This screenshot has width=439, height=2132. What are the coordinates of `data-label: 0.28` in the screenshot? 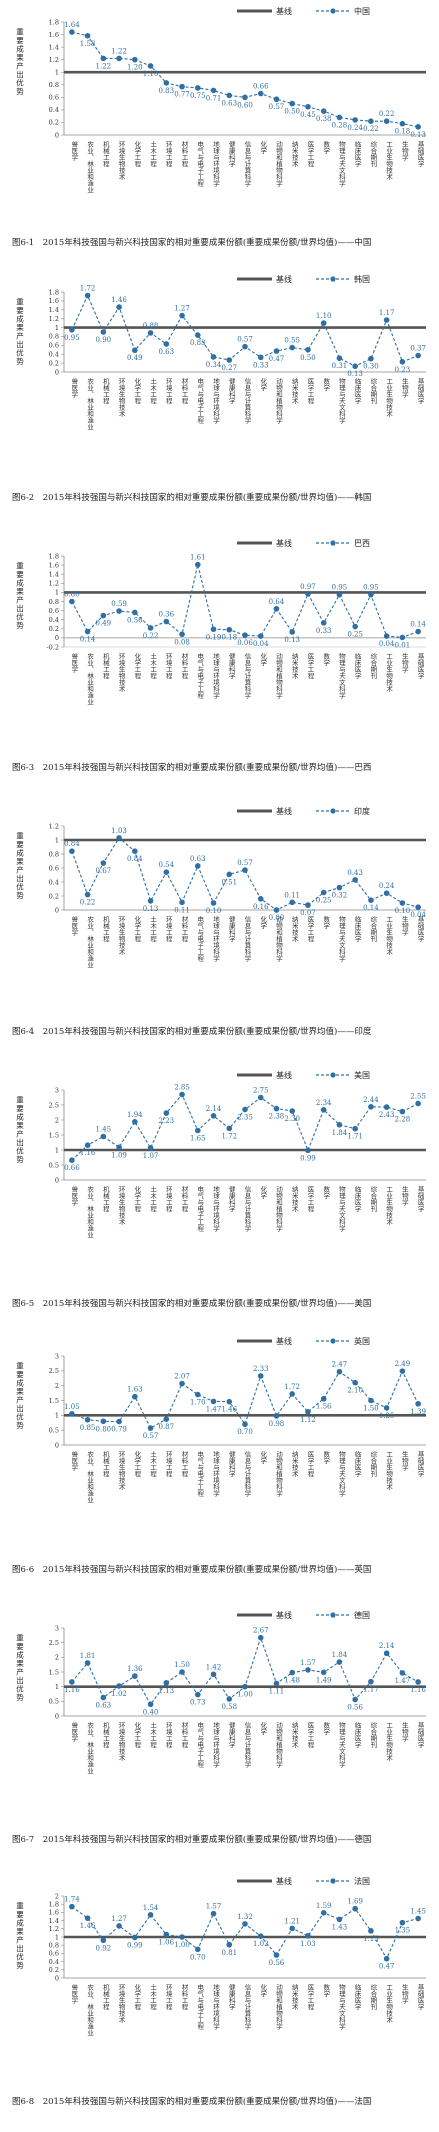 It's located at (340, 125).